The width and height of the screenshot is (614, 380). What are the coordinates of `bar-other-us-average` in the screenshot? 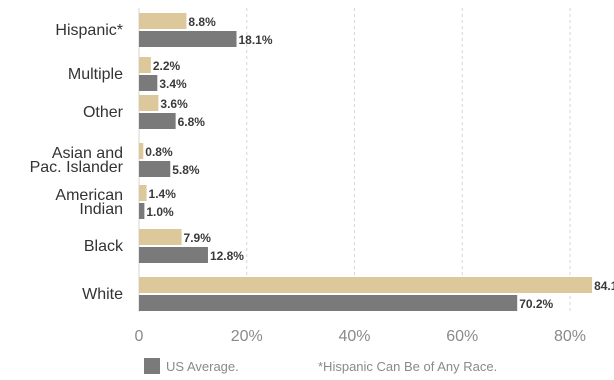 It's located at (157, 121).